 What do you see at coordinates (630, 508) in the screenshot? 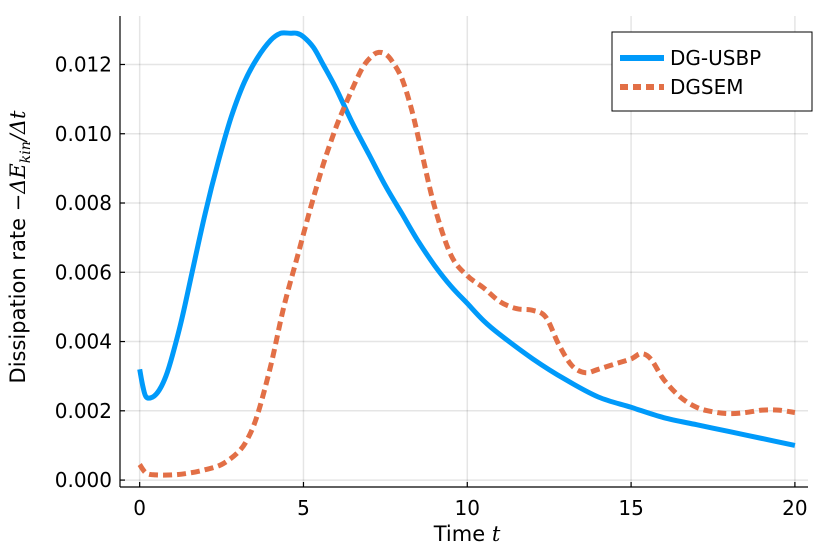
I see `x-tick-label: 15` at bounding box center [630, 508].